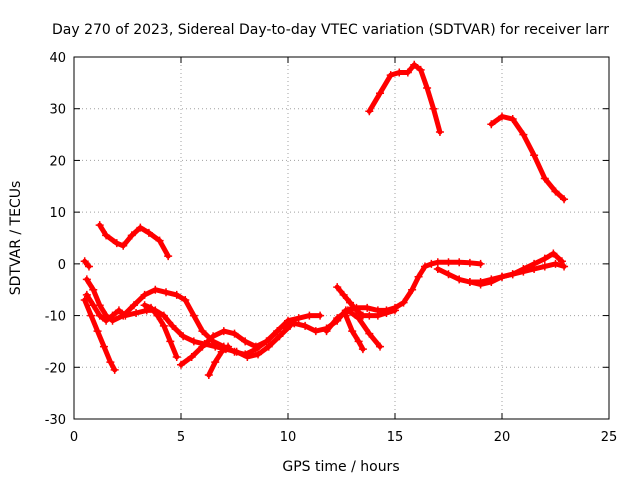 This screenshot has width=640, height=480. I want to click on x-tick-label: 5, so click(181, 437).